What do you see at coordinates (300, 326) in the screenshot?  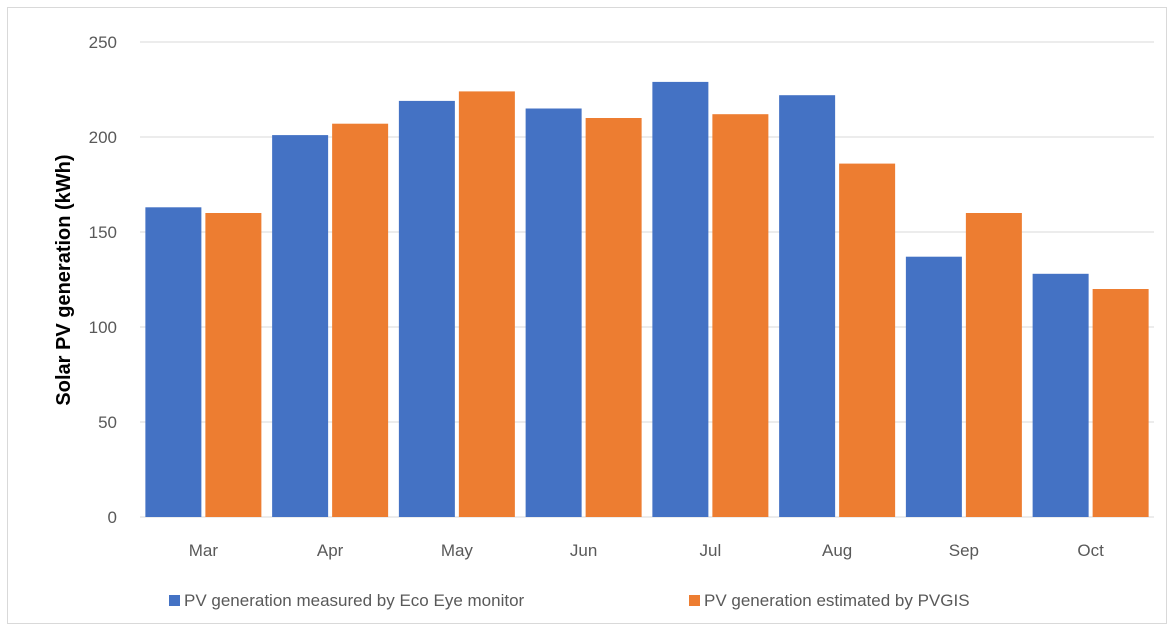 I see `bar-measured-apr` at bounding box center [300, 326].